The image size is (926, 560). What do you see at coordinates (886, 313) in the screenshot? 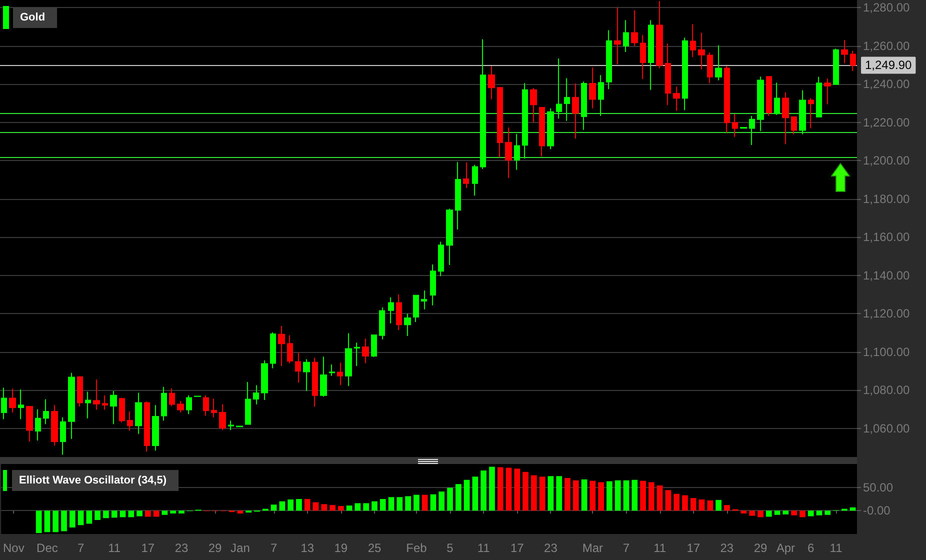
I see `y-tick-label: 1,120.00` at bounding box center [886, 313].